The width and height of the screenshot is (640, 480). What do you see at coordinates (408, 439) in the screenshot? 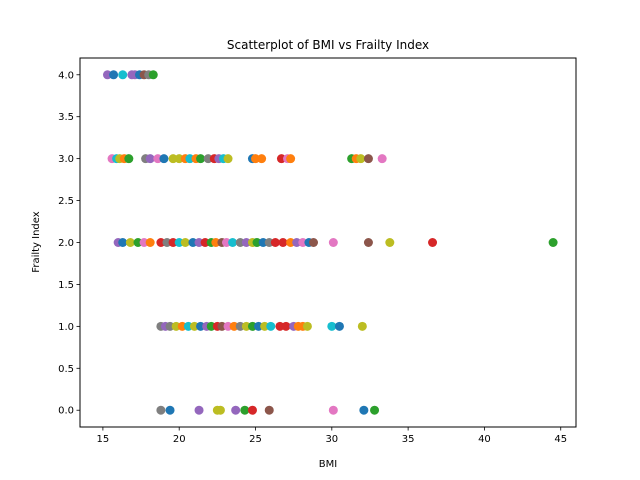
I see `x-tick-label: 35` at bounding box center [408, 439].